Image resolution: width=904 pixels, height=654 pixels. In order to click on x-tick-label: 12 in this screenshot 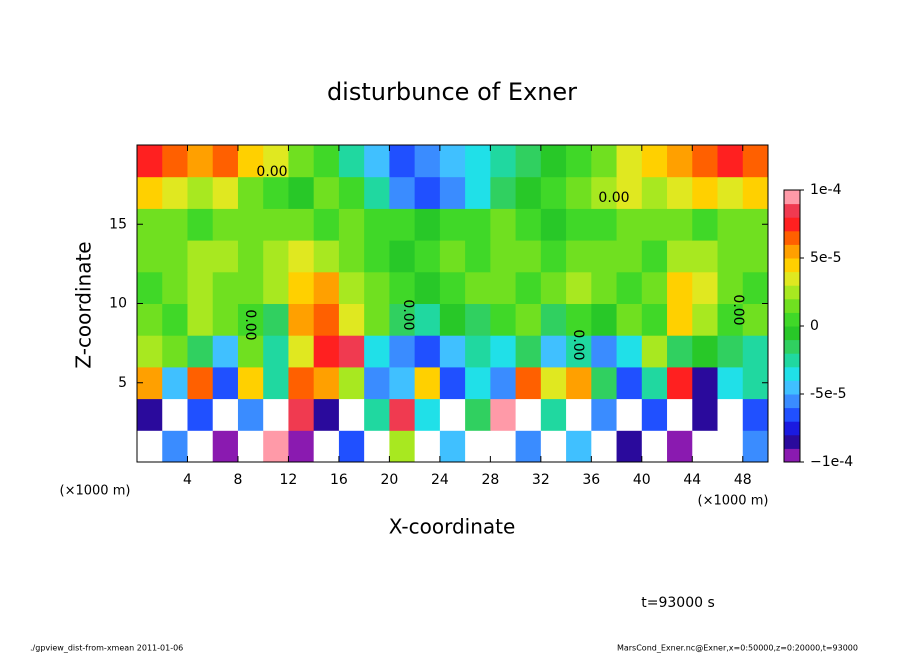, I will do `click(289, 480)`.